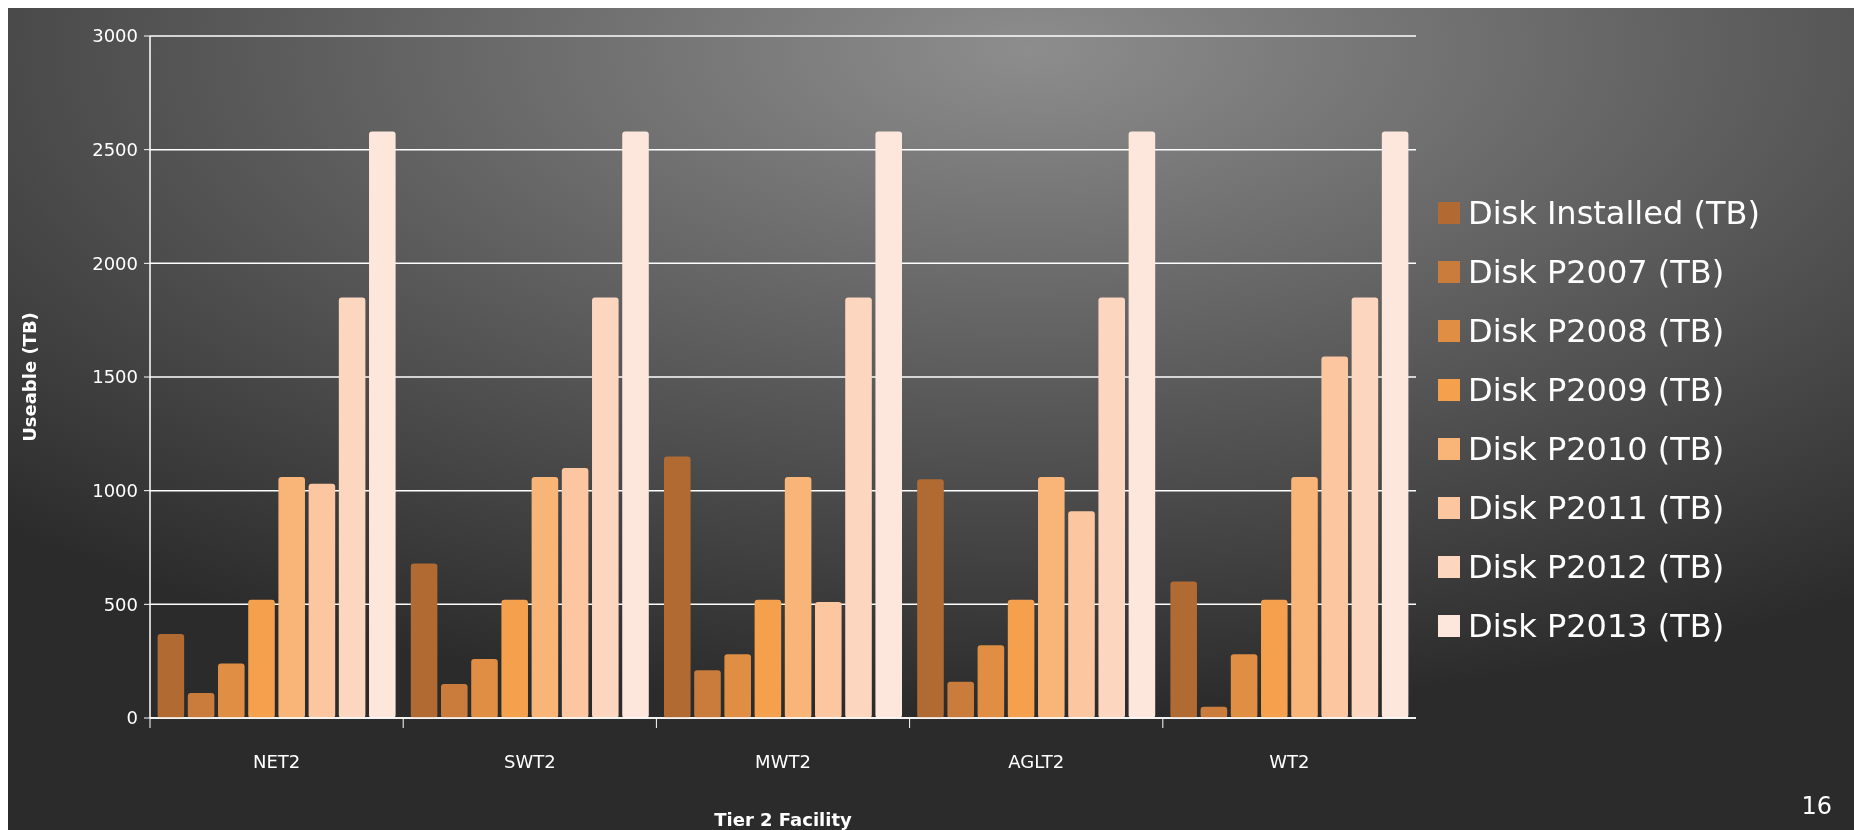 The width and height of the screenshot is (1854, 830). I want to click on y-tick-label: 1000, so click(115, 490).